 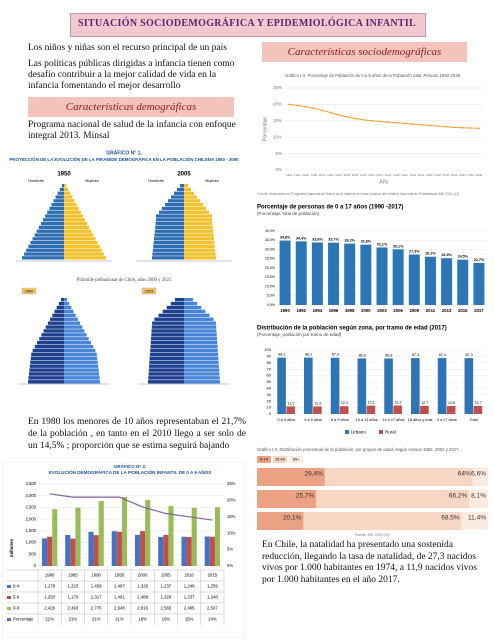 I want to click on x-tick-label: 2003, so click(x=382, y=310).